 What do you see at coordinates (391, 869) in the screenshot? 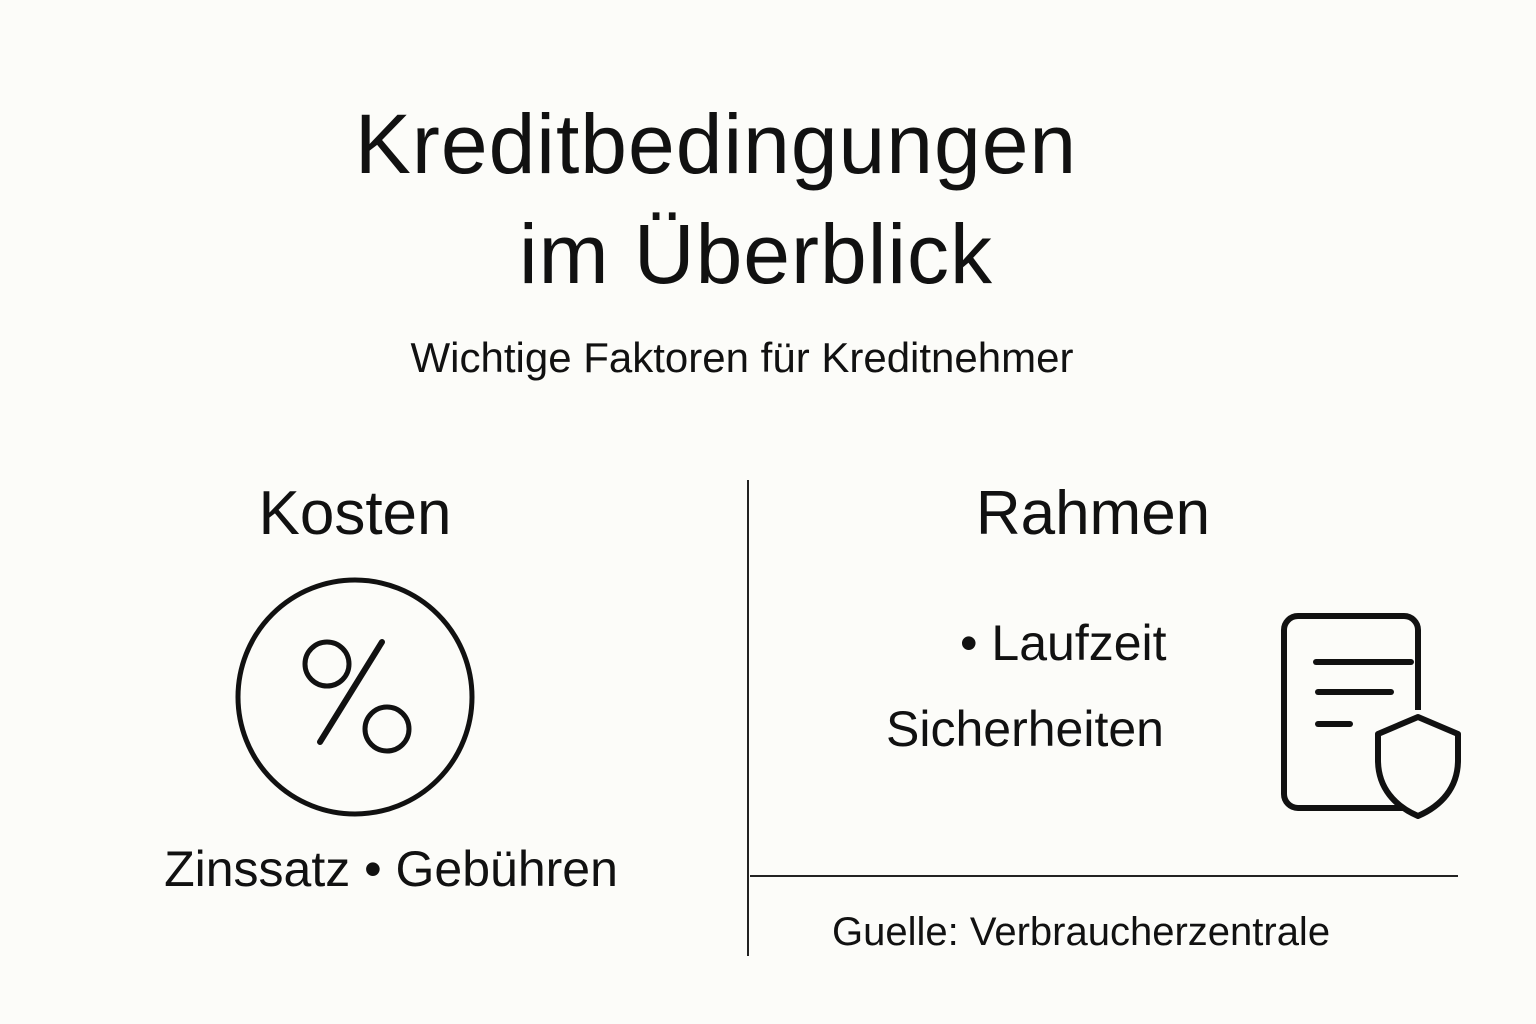
I see `kosten-items: Zinssatz • Gebühren` at bounding box center [391, 869].